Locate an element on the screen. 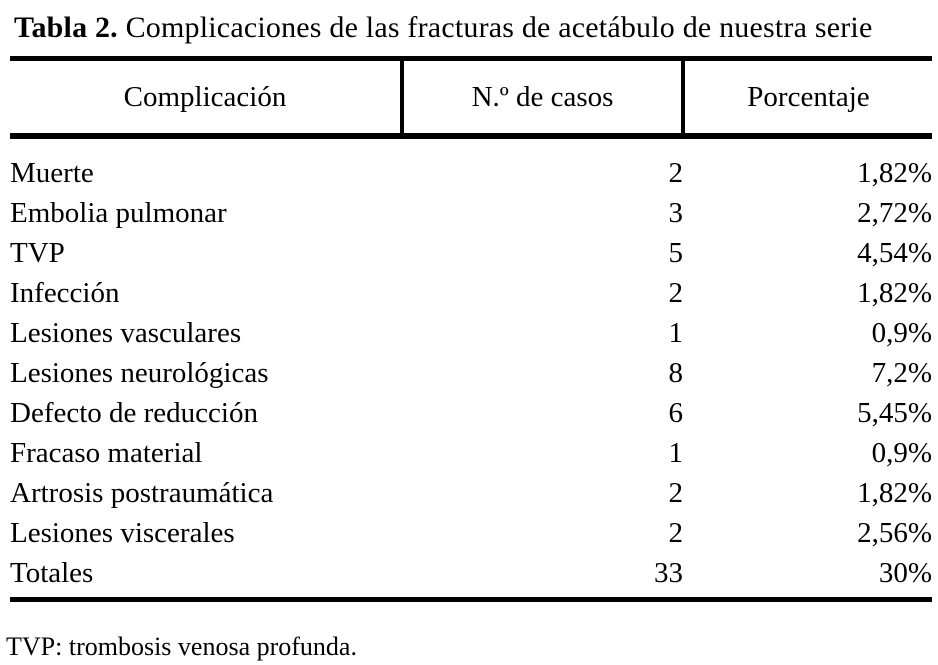 This screenshot has height=665, width=938. cell-porcentaje: 30% is located at coordinates (905, 573).